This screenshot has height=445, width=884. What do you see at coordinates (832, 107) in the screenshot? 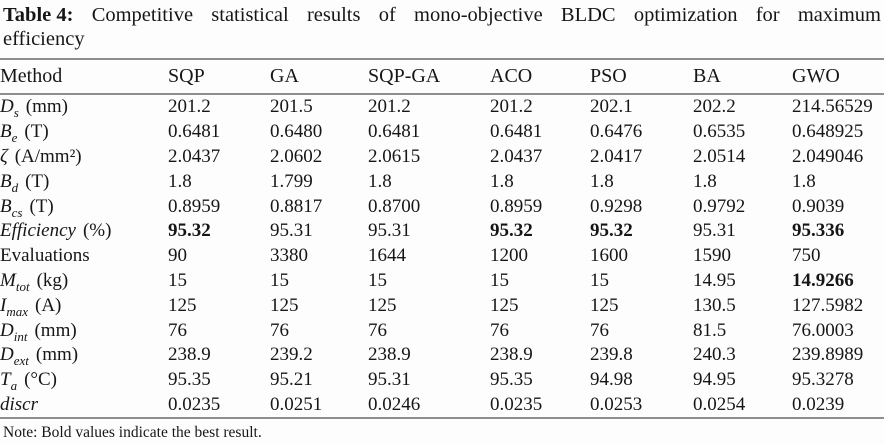
I see `cell: 214.56529` at bounding box center [832, 107].